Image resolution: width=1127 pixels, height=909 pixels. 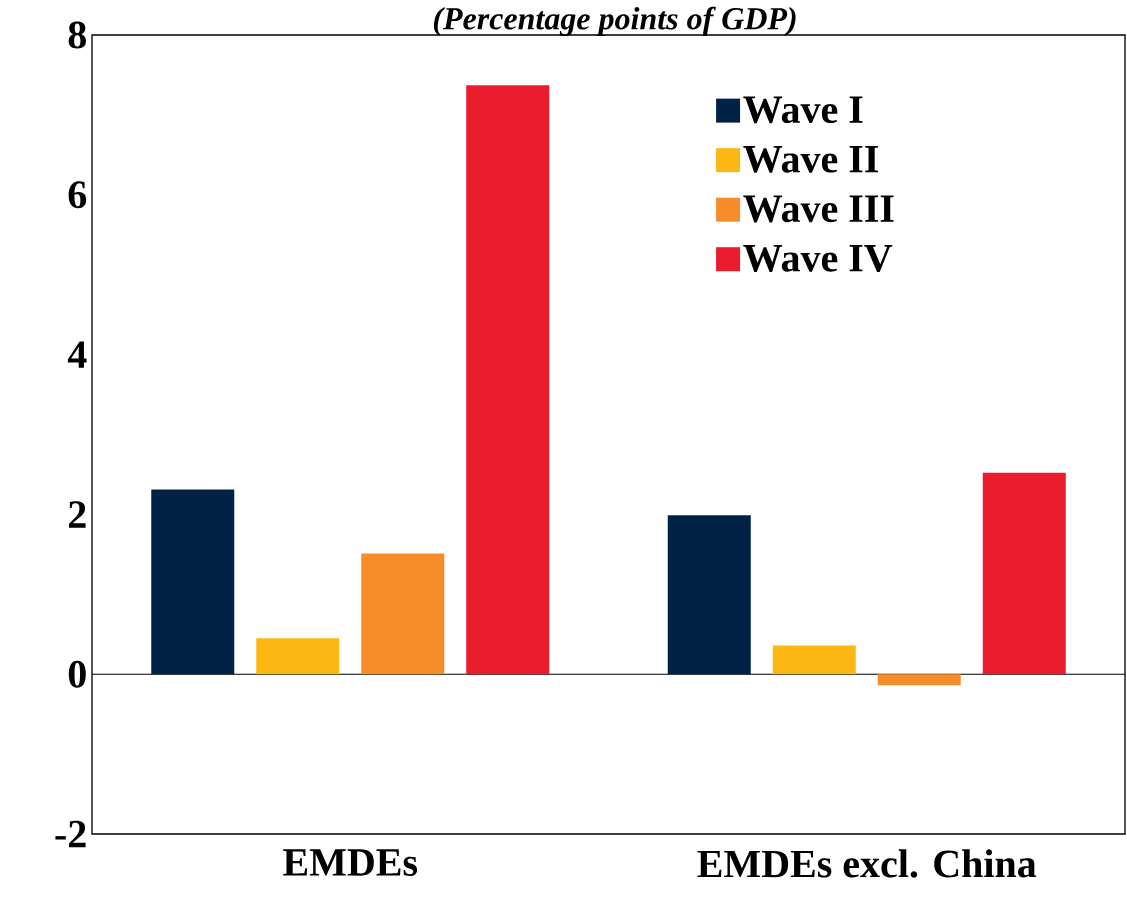 I want to click on x-tick-label: EMDEs excl. China, so click(x=867, y=863).